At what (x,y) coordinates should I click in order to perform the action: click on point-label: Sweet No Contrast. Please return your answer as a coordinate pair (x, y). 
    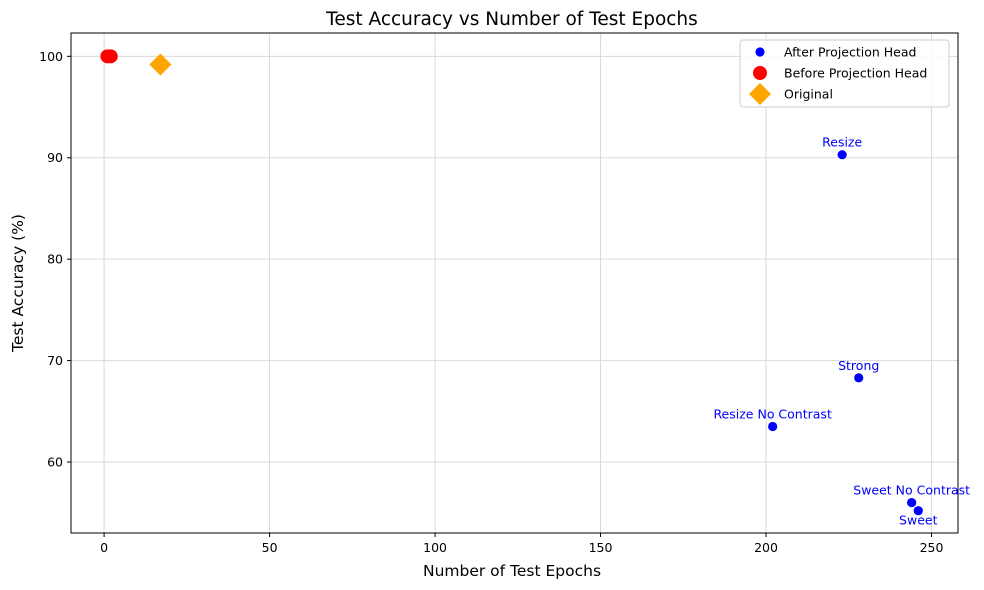
    Looking at the image, I should click on (911, 490).